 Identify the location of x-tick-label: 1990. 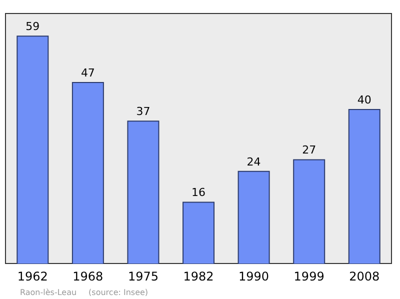
(254, 277).